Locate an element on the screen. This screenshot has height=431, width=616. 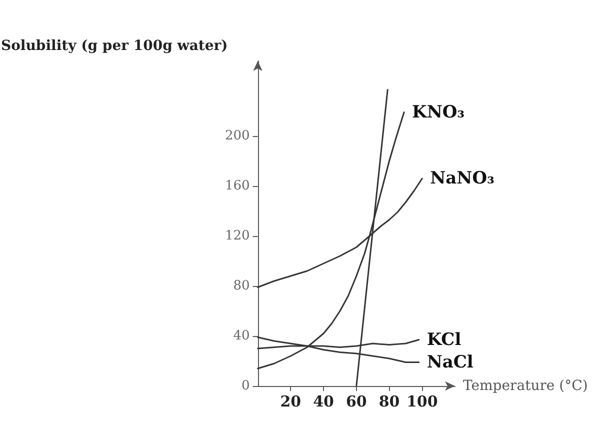
y-tick-label: 40 is located at coordinates (241, 336).